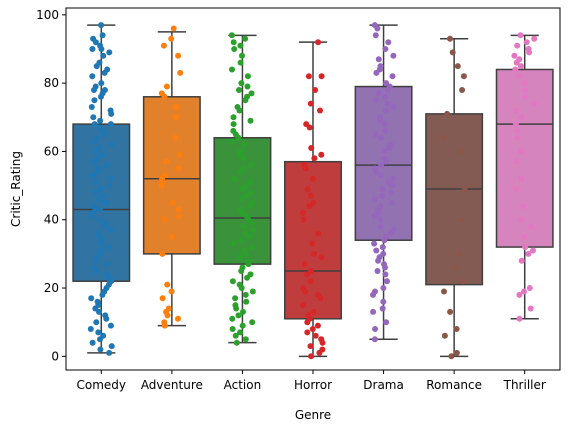 Image resolution: width=571 pixels, height=432 pixels. I want to click on y-tick-label: 40, so click(51, 220).